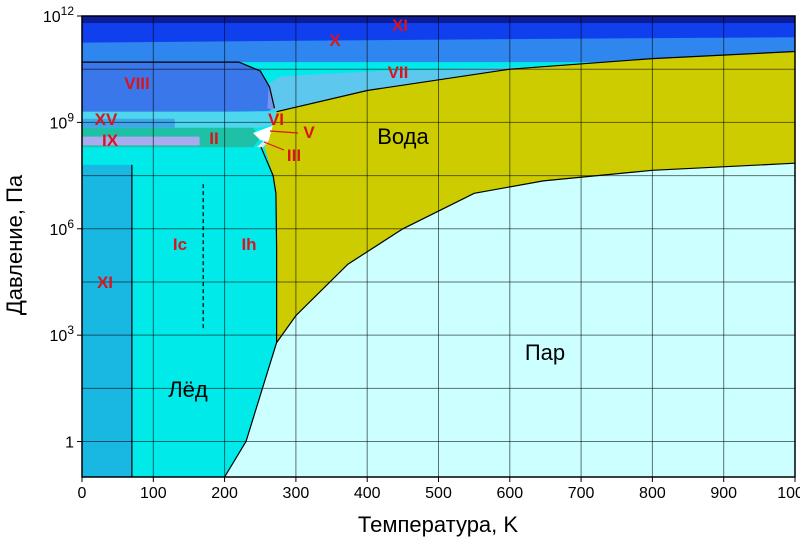  I want to click on label-ice-ii: II, so click(213, 138).